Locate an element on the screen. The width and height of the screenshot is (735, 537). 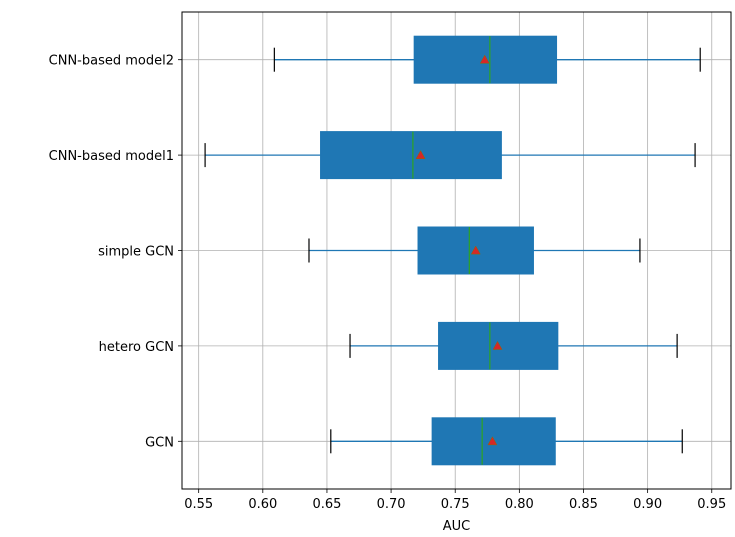
x-tick-label: 0.90 is located at coordinates (647, 504).